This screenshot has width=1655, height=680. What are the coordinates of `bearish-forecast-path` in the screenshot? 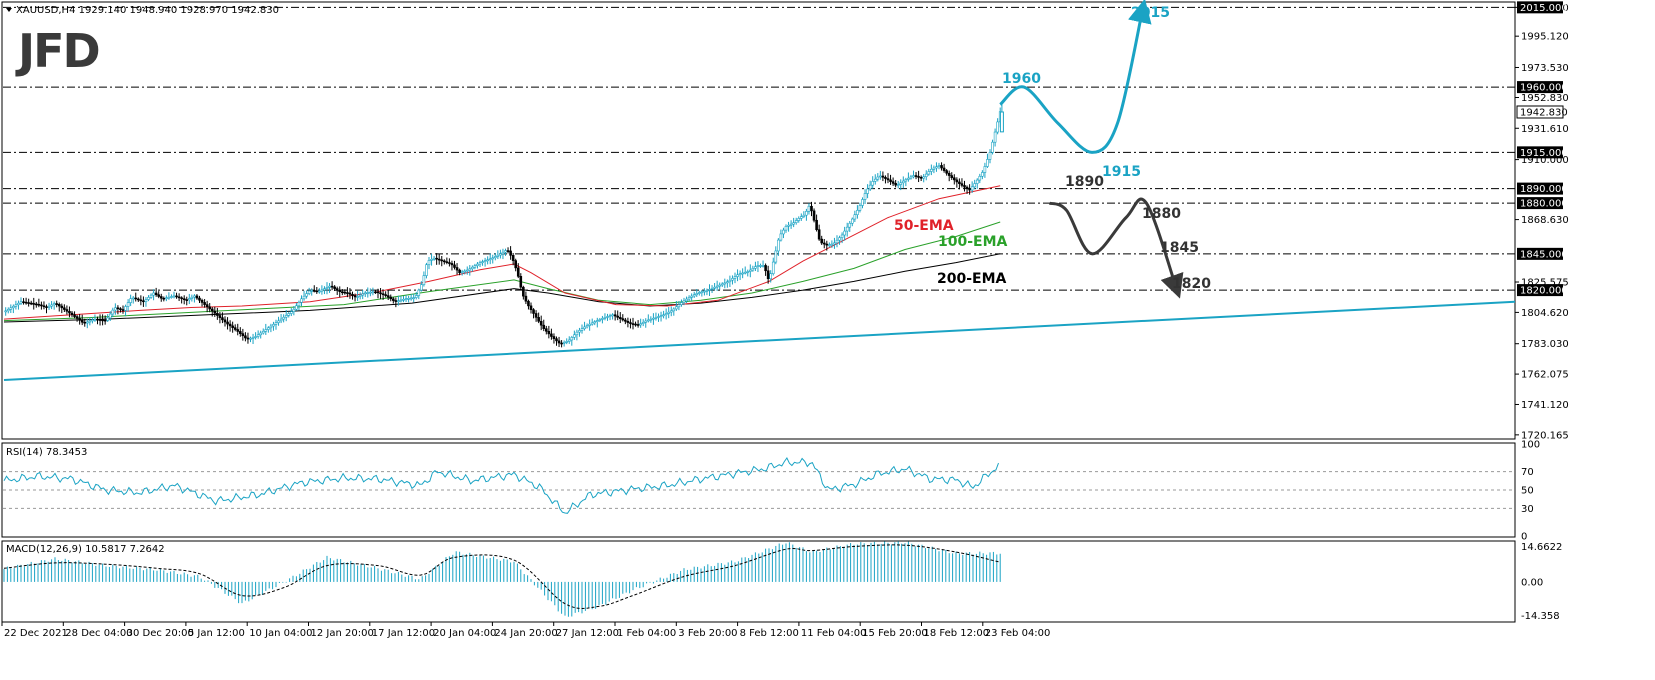 It's located at (1116, 248).